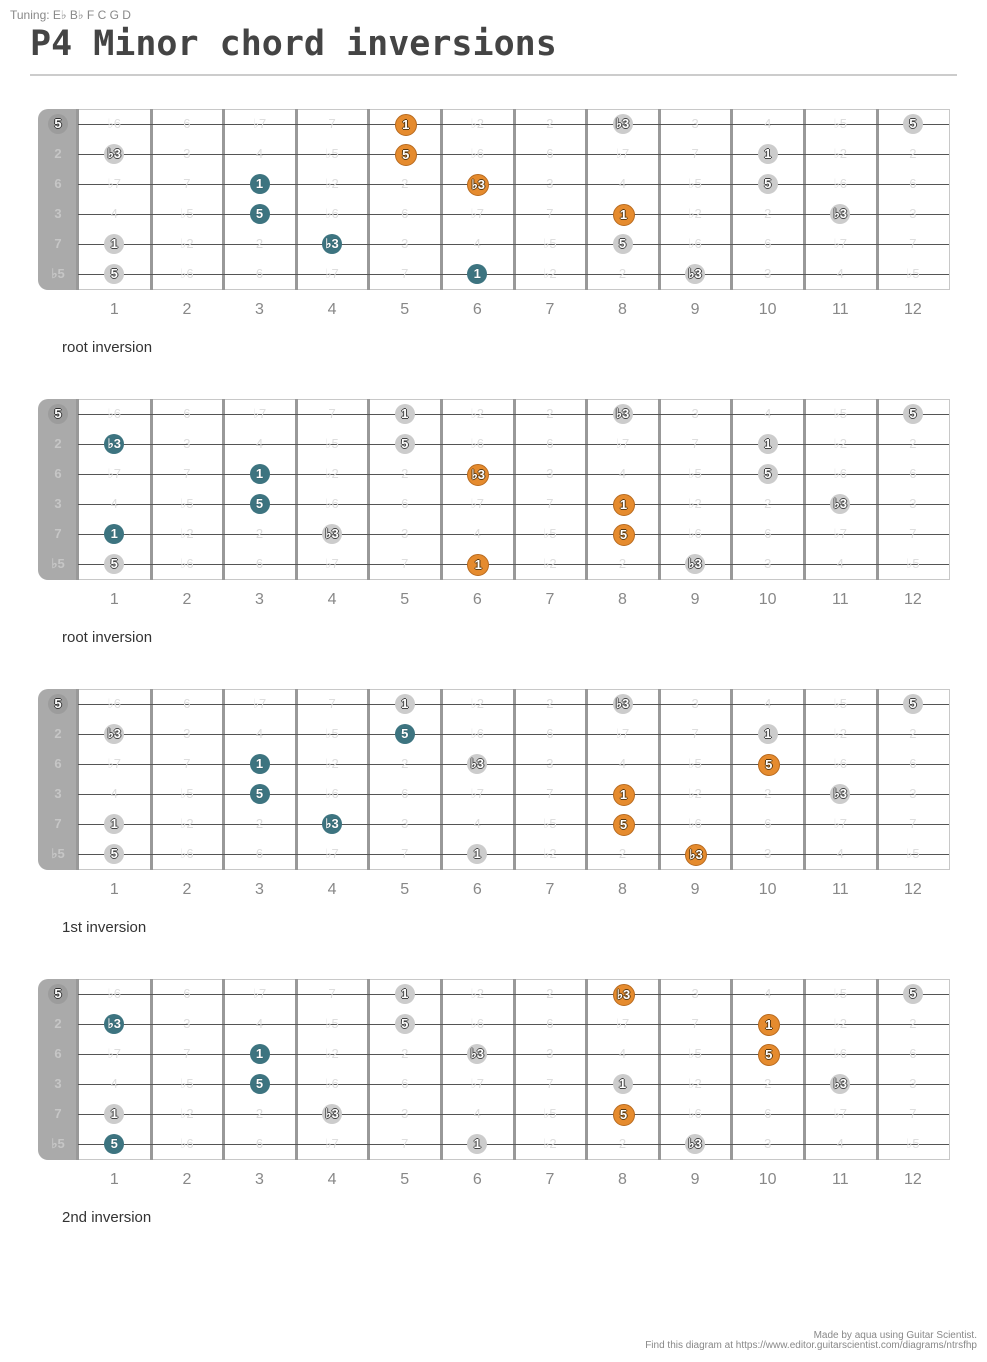 Image resolution: width=987 pixels, height=1362 pixels. I want to click on fret-number: 3, so click(259, 889).